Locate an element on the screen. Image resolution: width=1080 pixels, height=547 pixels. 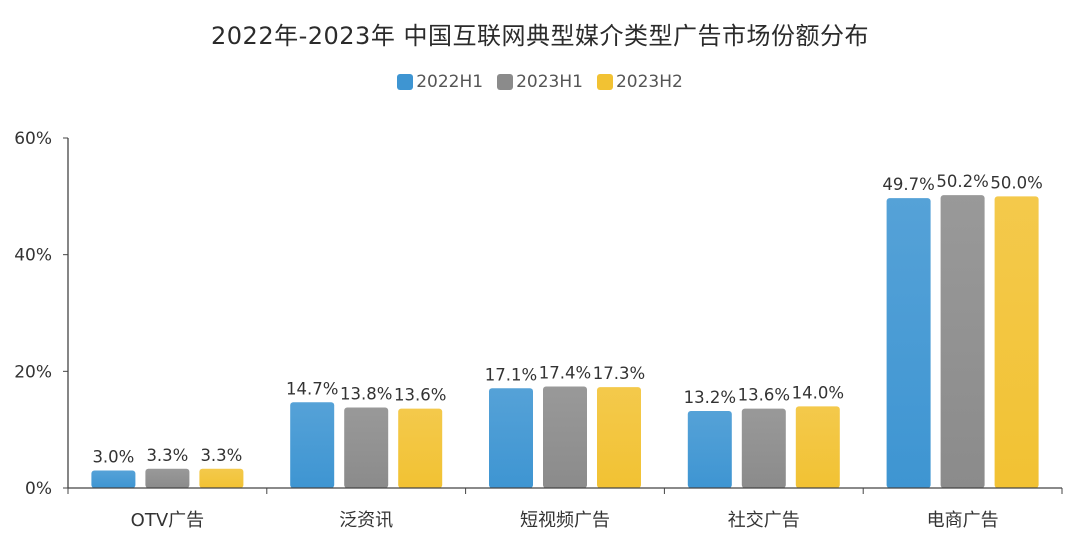
chart-legend: 2022H1 2023H1 2023H2 is located at coordinates (540, 82).